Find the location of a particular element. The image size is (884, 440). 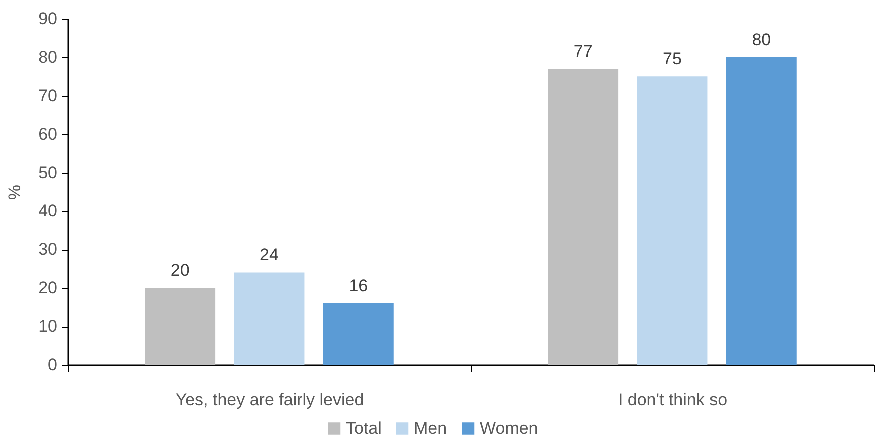

y-tick-label: 80 is located at coordinates (48, 57).